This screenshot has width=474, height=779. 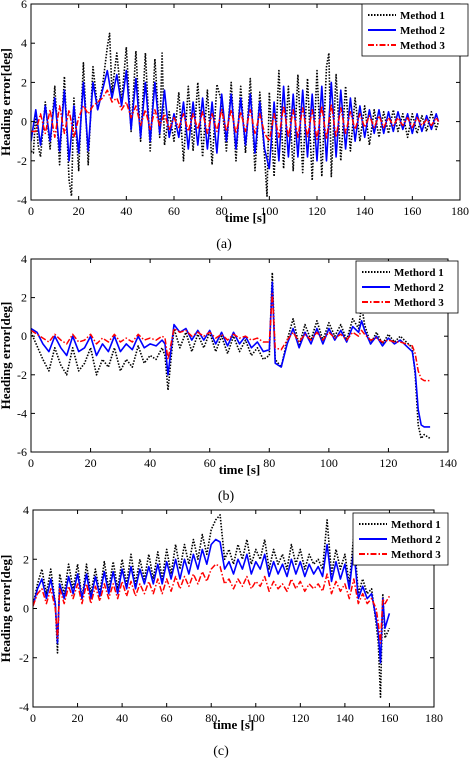 What do you see at coordinates (422, 16) in the screenshot?
I see `legend-label-1: Method 1` at bounding box center [422, 16].